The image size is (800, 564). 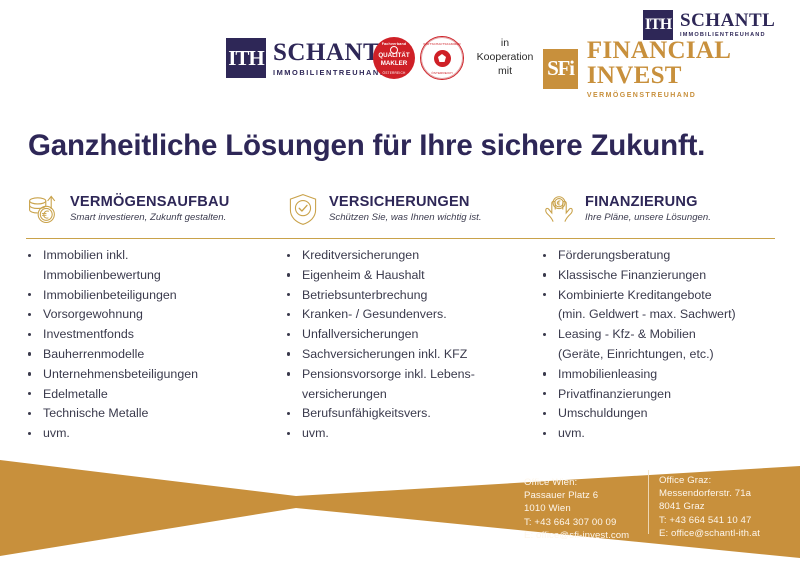 What do you see at coordinates (394, 44) in the screenshot?
I see `seal-top-text: Fachverband` at bounding box center [394, 44].